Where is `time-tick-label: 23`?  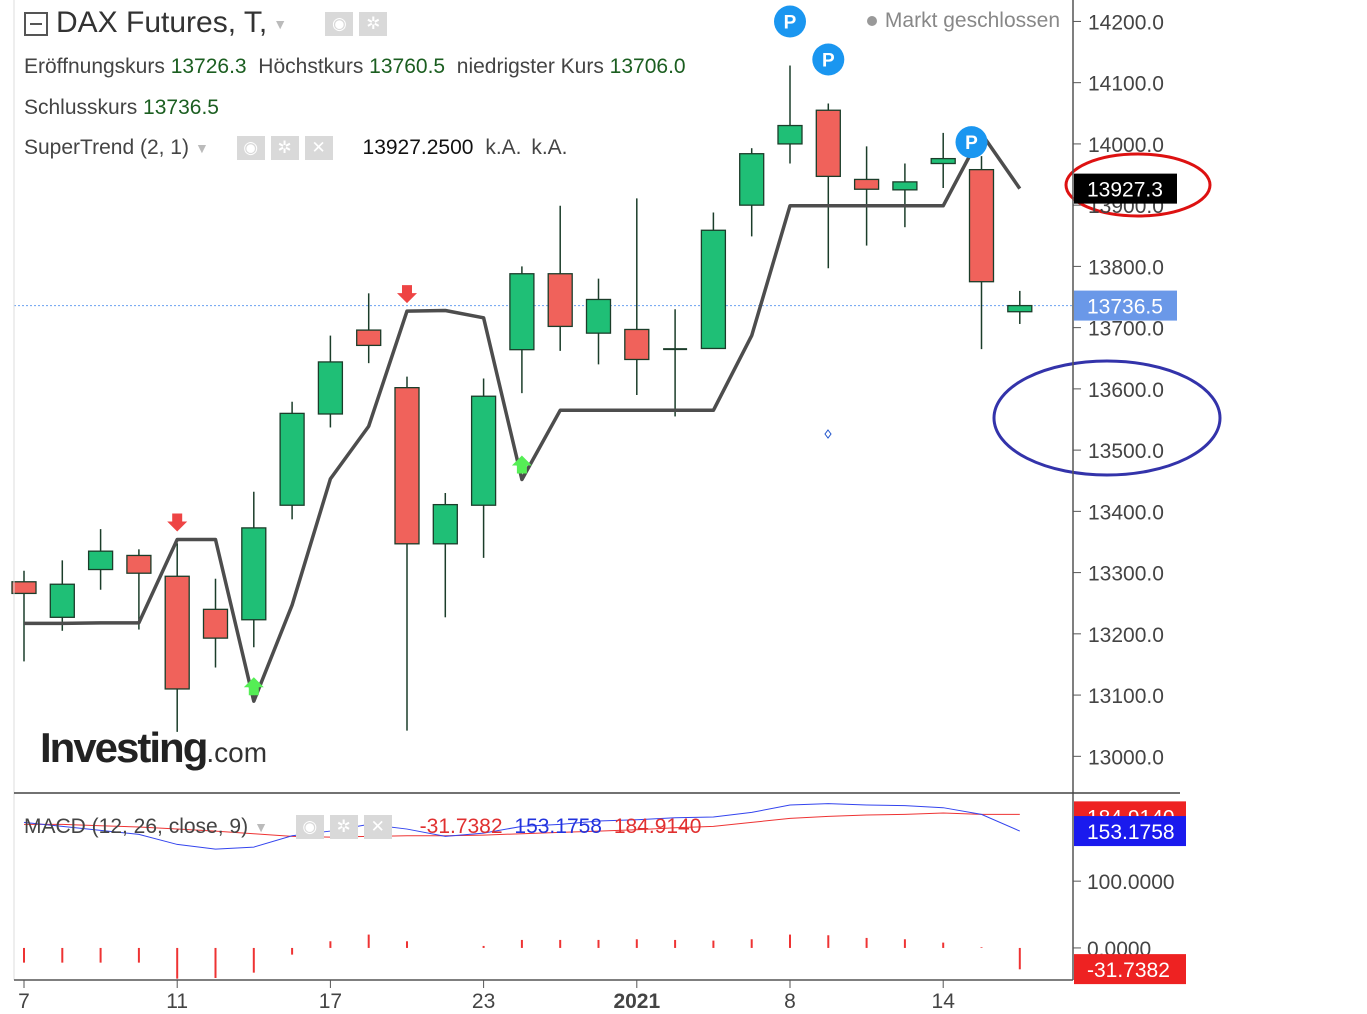
time-tick-label: 23 is located at coordinates (483, 1001).